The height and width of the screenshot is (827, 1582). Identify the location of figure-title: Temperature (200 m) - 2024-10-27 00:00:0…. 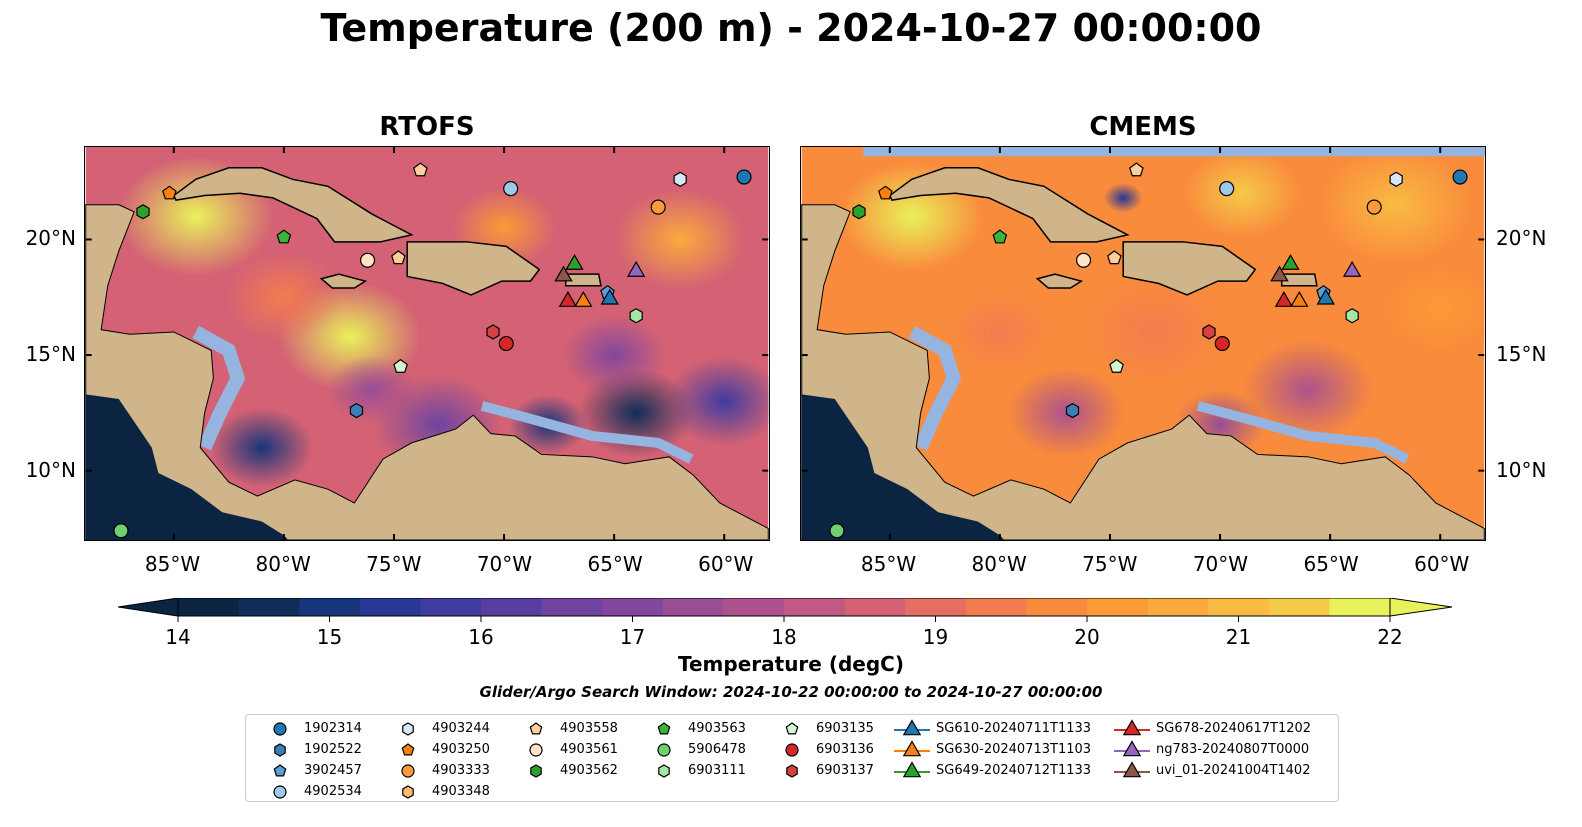
(791, 28).